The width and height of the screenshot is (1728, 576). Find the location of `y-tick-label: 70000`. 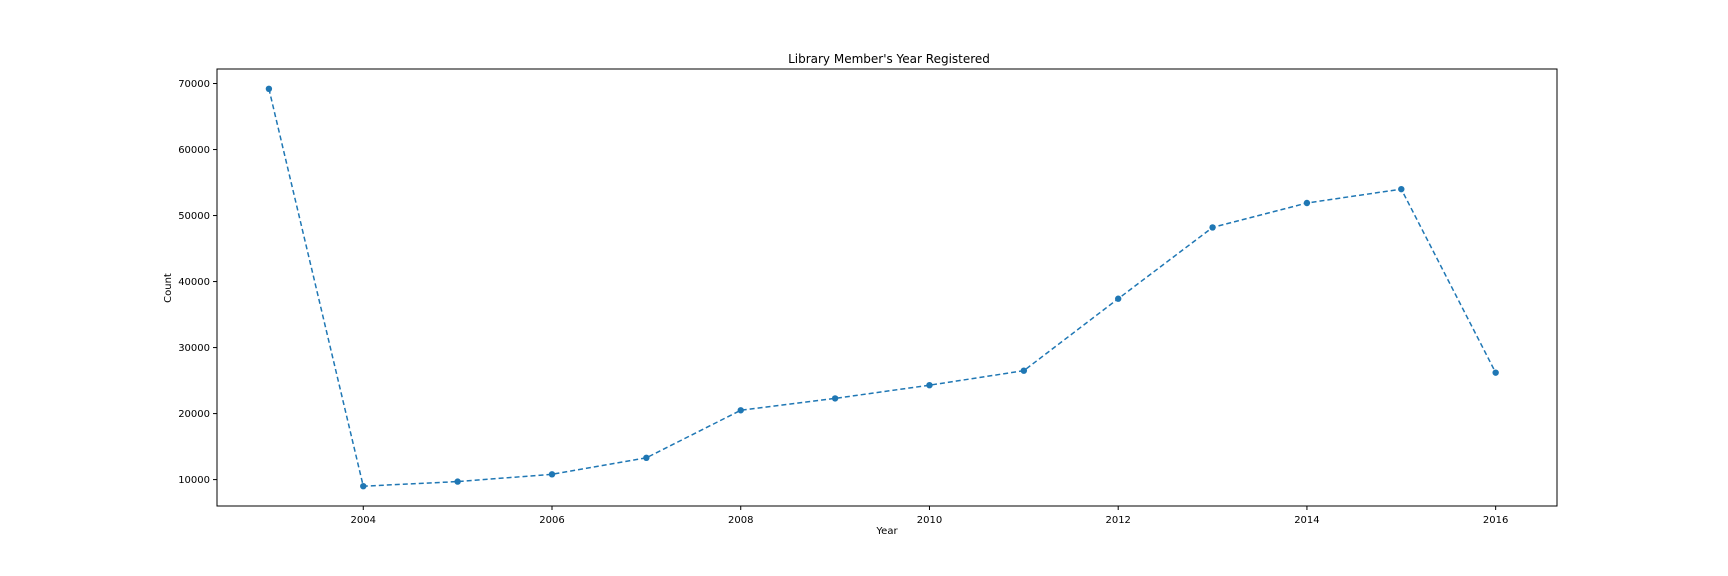

y-tick-label: 70000 is located at coordinates (194, 84).